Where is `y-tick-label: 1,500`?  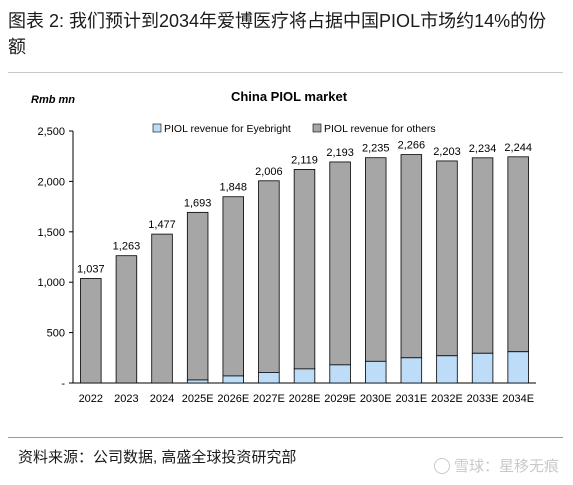 y-tick-label: 1,500 is located at coordinates (51, 233).